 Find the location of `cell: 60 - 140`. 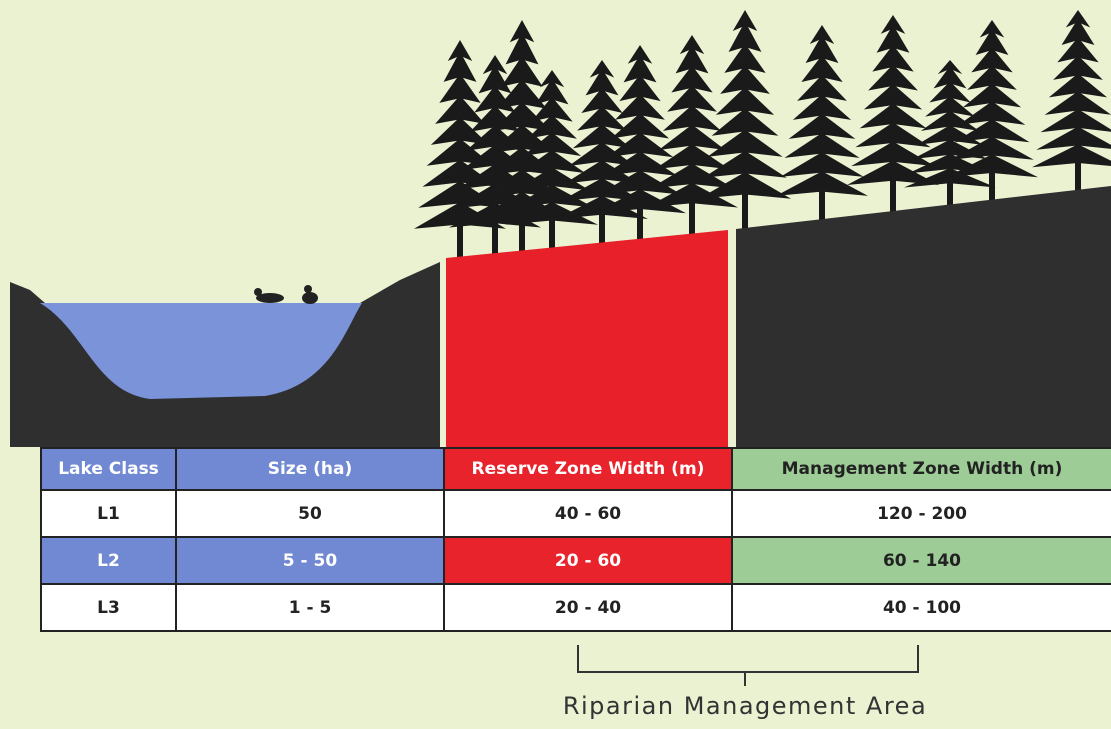

cell: 60 - 140 is located at coordinates (921, 560).